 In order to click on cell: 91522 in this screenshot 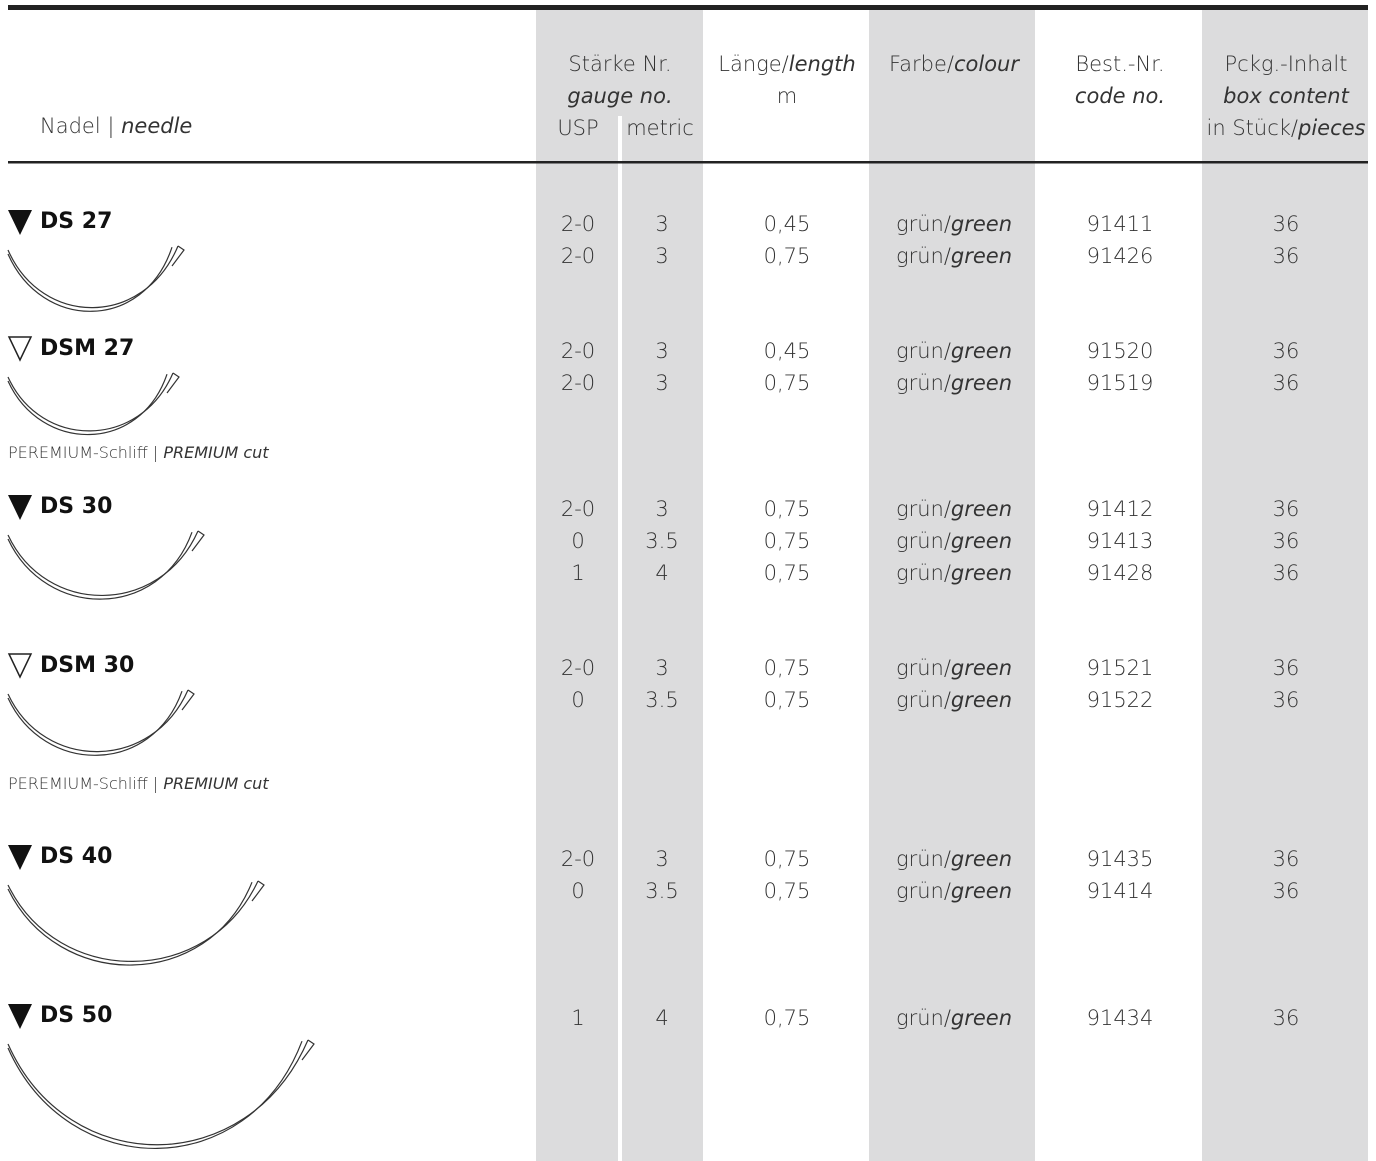, I will do `click(1120, 700)`.